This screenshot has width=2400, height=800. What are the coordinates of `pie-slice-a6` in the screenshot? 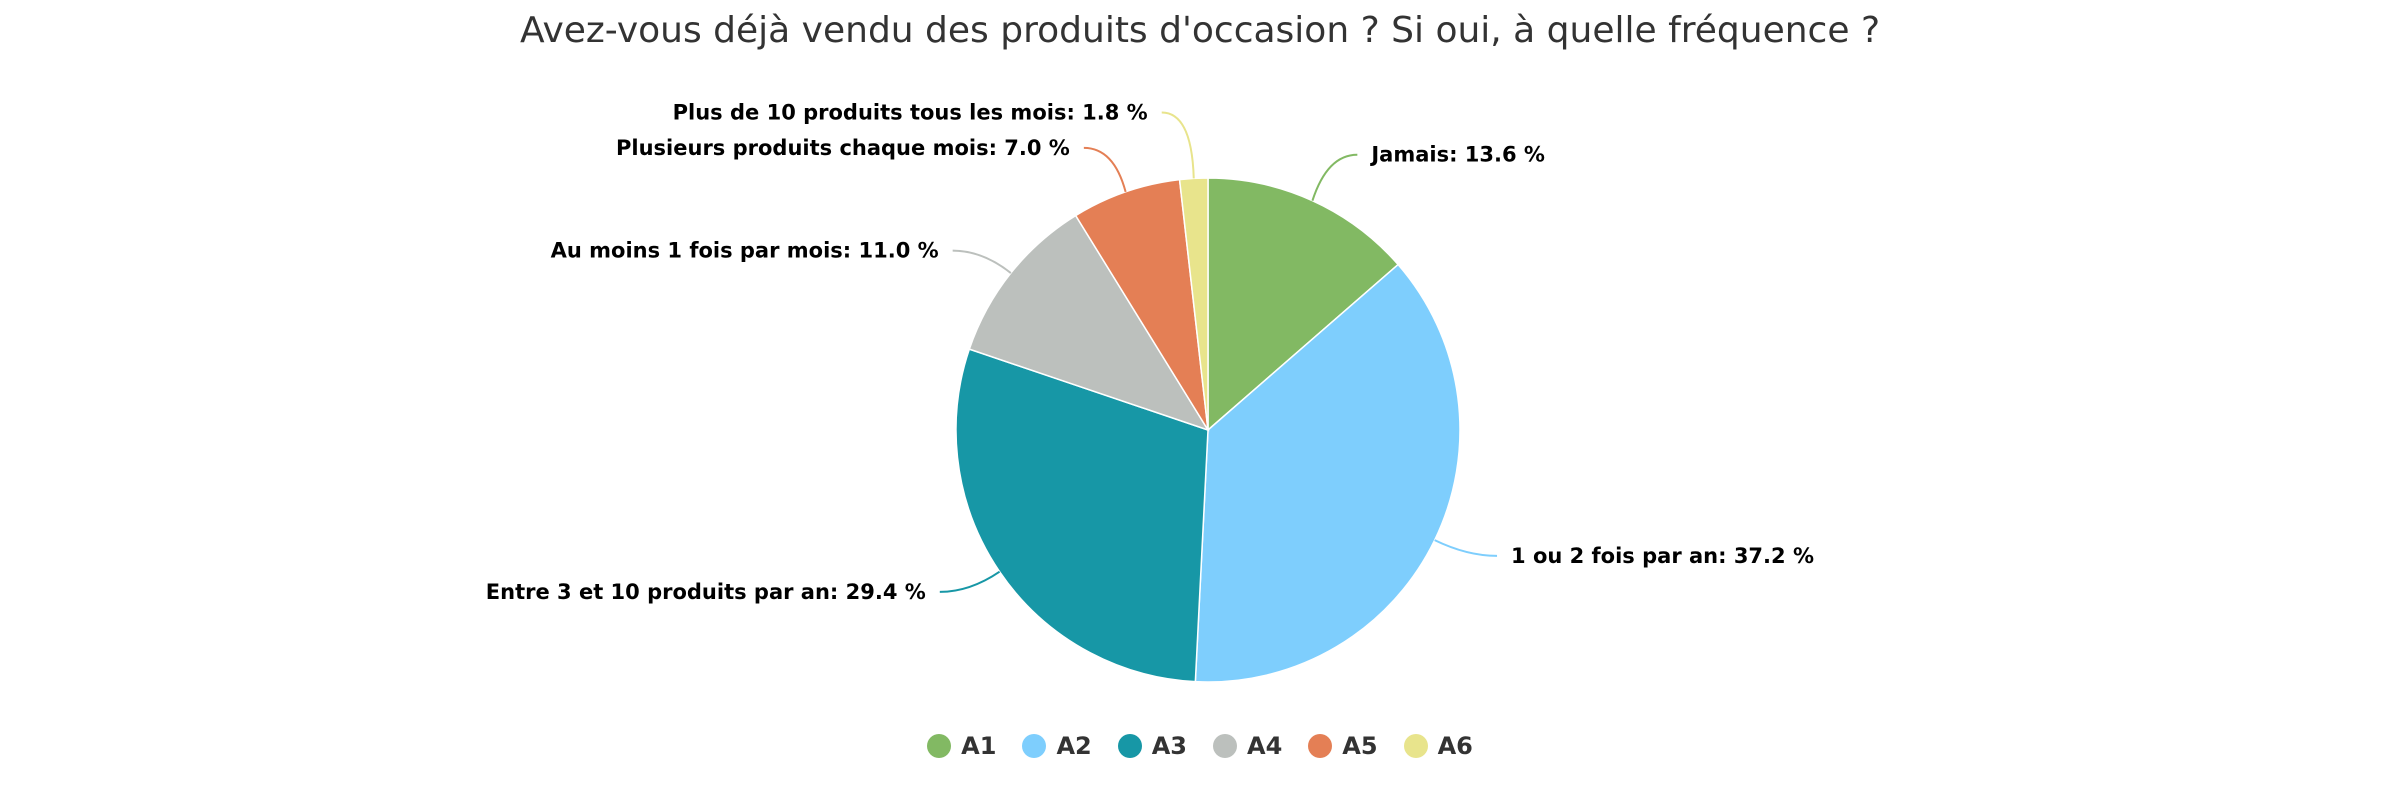 It's located at (1193, 304).